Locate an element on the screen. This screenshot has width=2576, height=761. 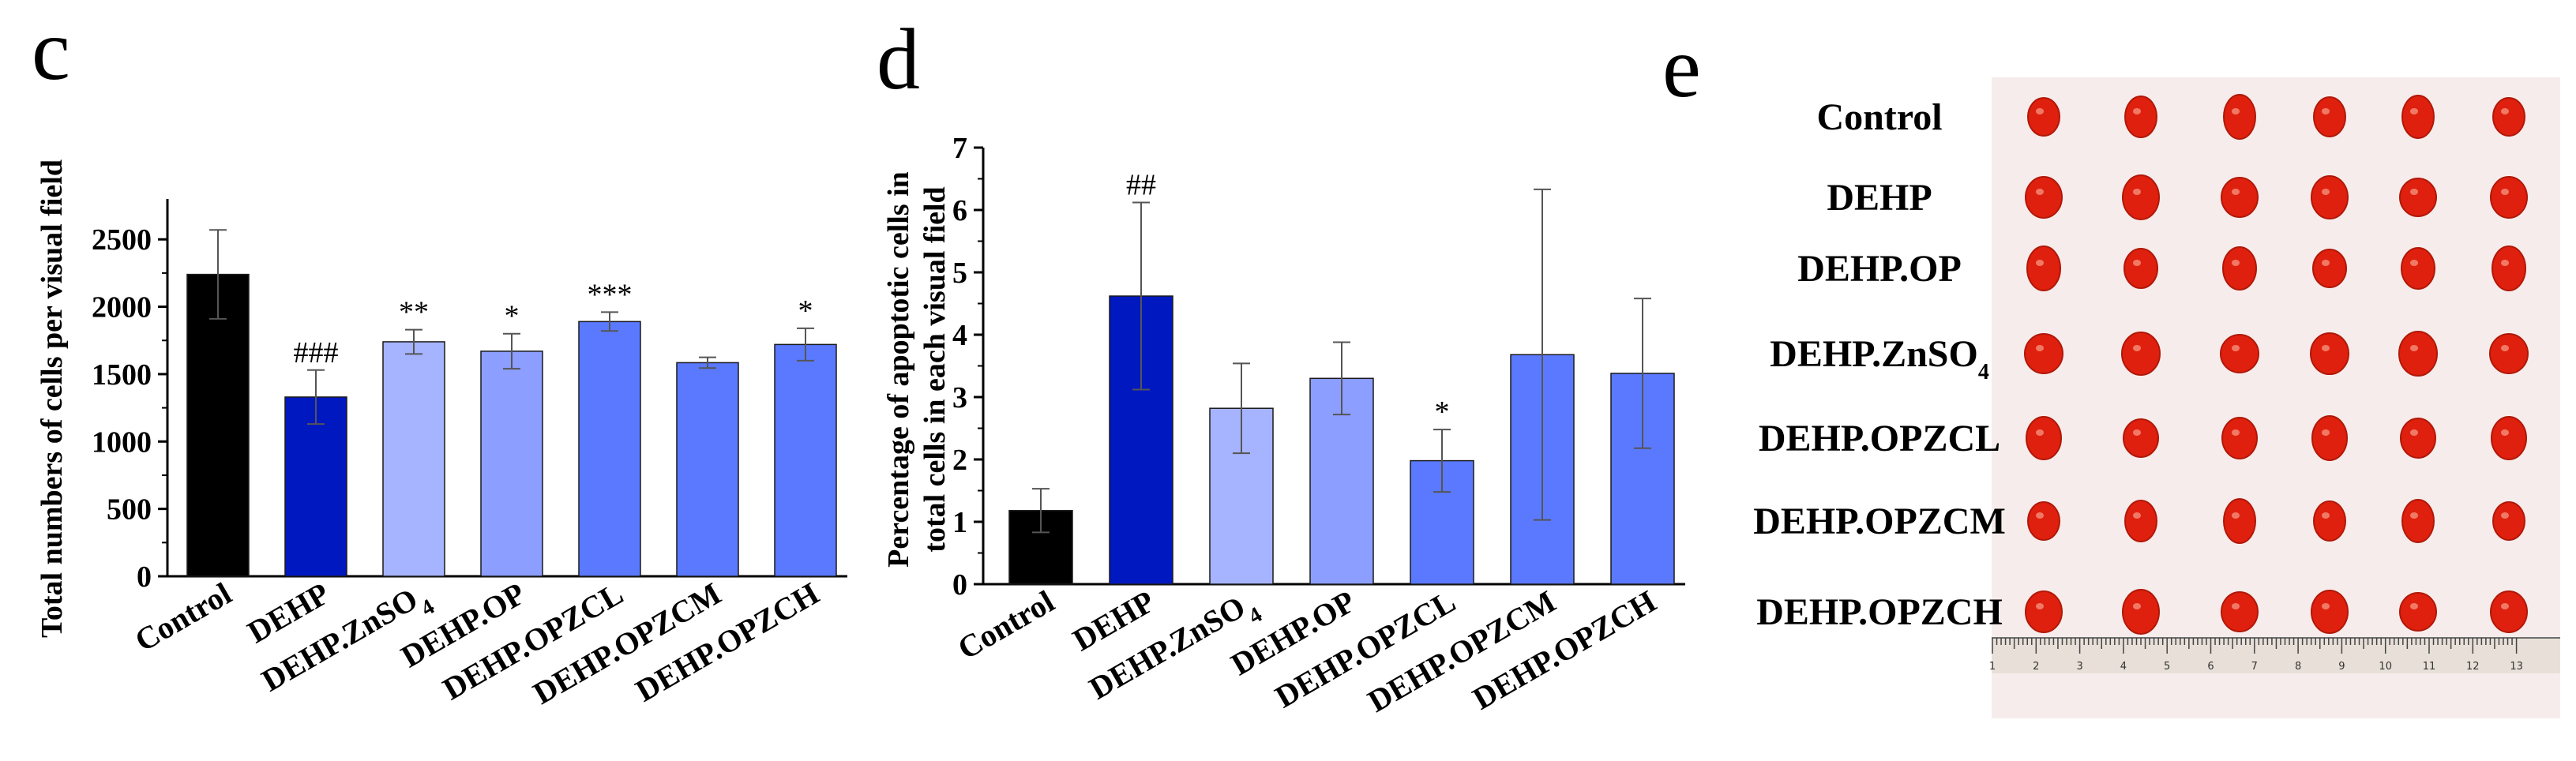
photo-row-label-dehp-opzcm: DEHP.OPZCM is located at coordinates (1879, 521).